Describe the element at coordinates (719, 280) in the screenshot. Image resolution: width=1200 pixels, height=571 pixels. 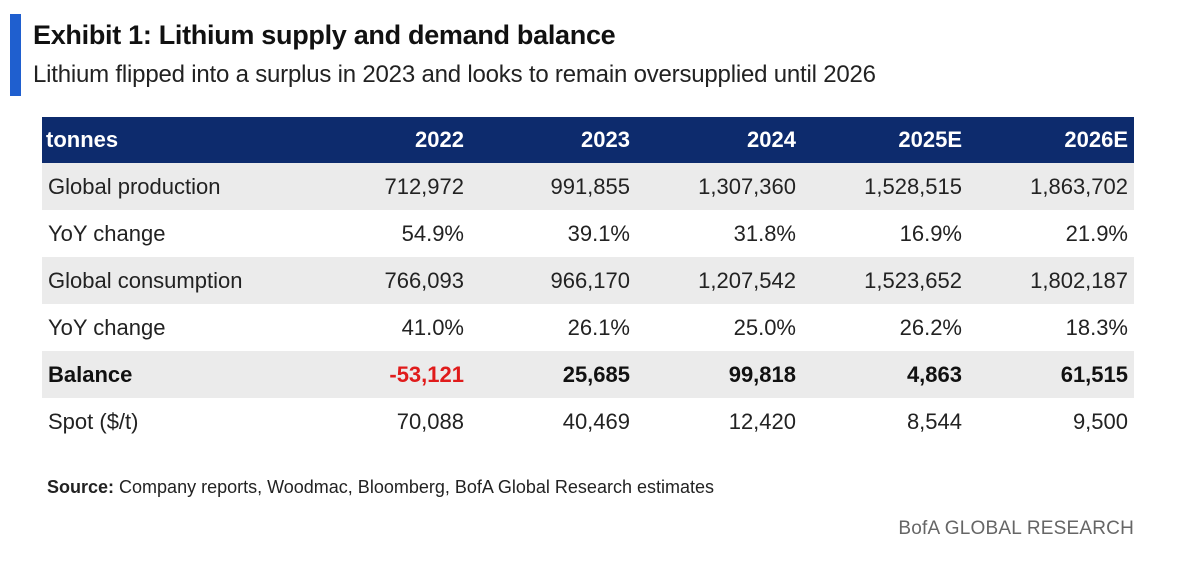
I see `table-cell: 1,207,542` at that location.